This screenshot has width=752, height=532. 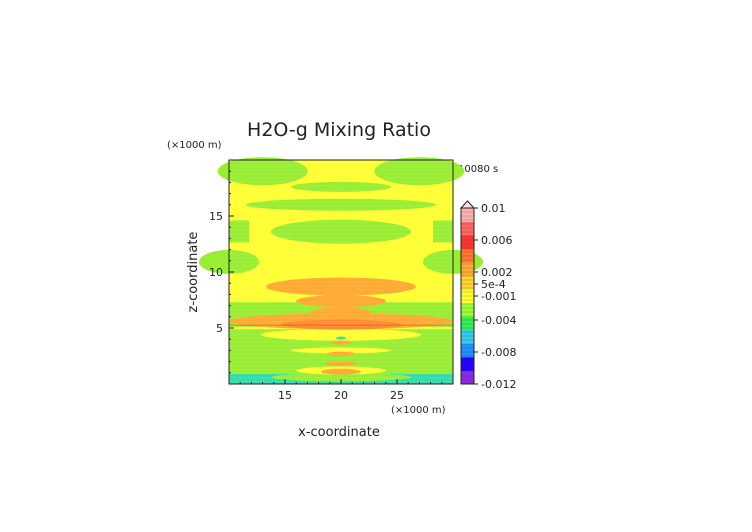 I want to click on x-axis-label: x-coordinate, so click(x=339, y=432).